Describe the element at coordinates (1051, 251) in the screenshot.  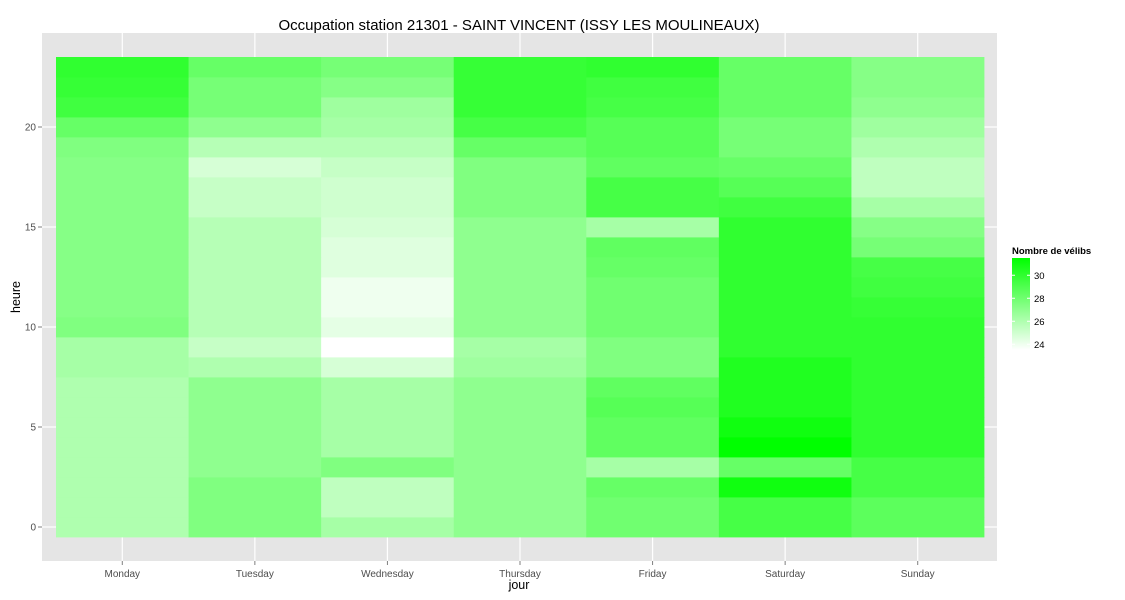
I see `legend-title: Nombre de vélibs` at that location.